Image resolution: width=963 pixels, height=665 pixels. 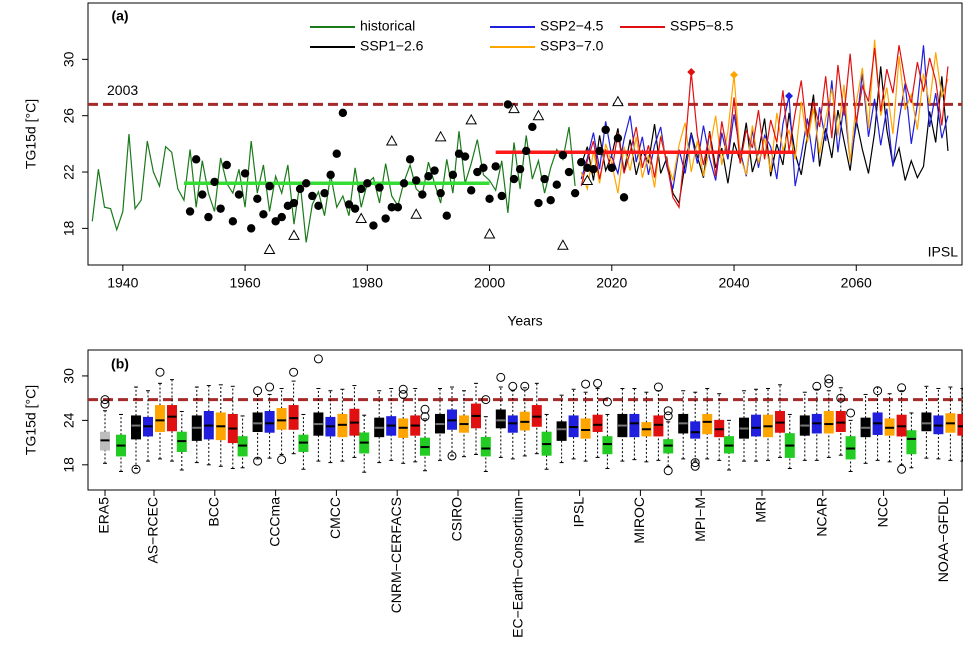 I want to click on panel-label: (b), so click(x=120, y=364).